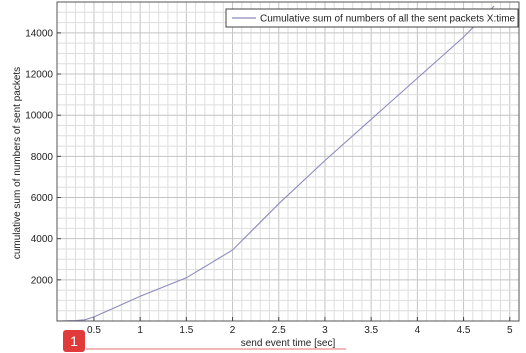  What do you see at coordinates (42, 198) in the screenshot?
I see `y-tick-label: 6000` at bounding box center [42, 198].